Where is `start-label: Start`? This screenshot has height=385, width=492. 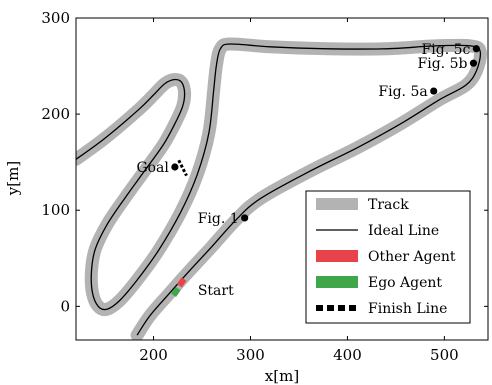
start-label: Start is located at coordinates (216, 291).